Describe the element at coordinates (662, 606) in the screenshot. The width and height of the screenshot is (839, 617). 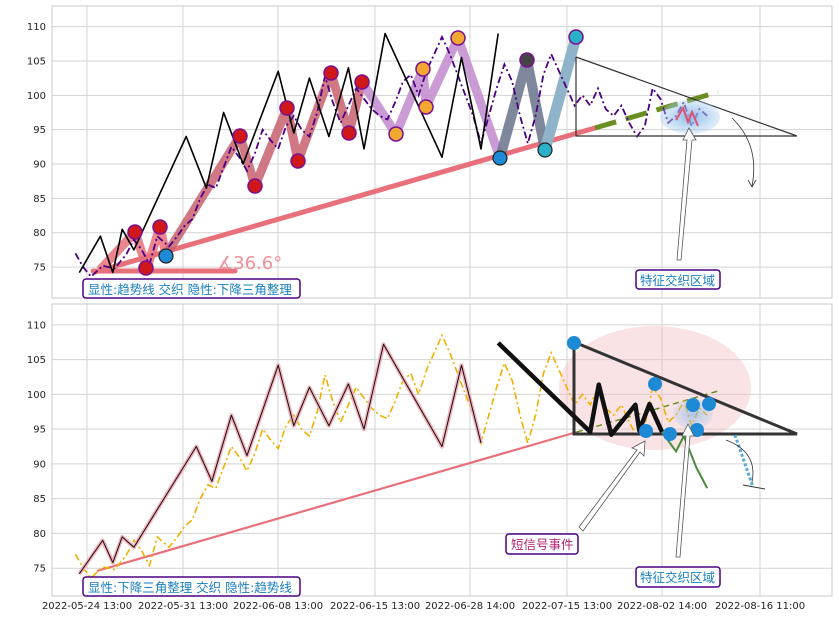
I see `x-tick-label: 2022-08-02 14:00` at that location.